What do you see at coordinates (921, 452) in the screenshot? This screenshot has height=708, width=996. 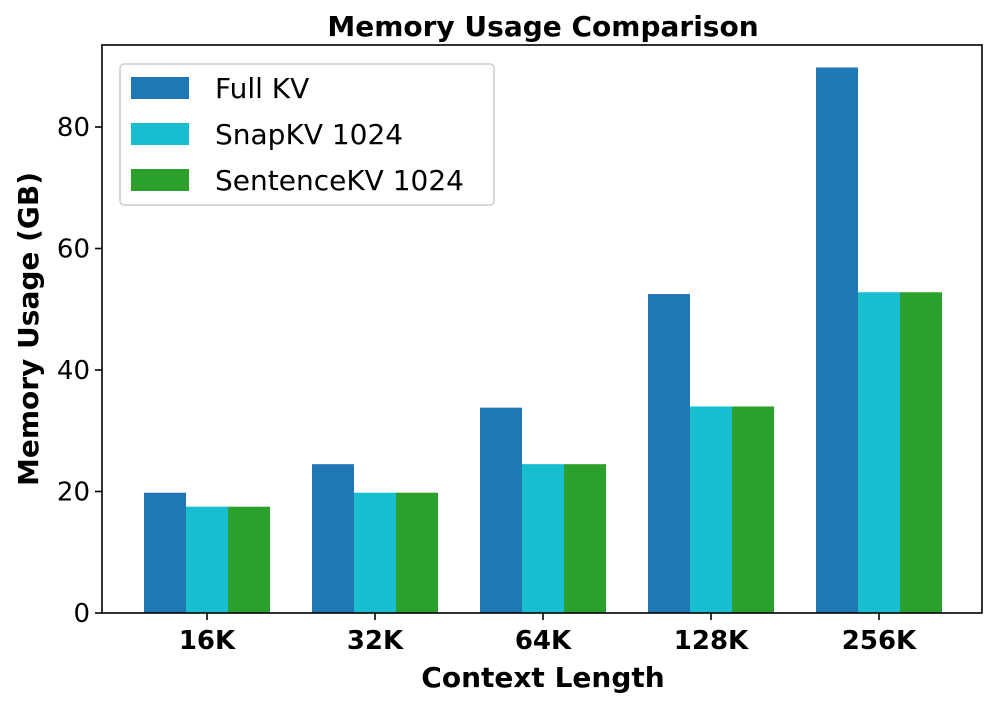 I see `bar-sentencekv-1024-256k` at bounding box center [921, 452].